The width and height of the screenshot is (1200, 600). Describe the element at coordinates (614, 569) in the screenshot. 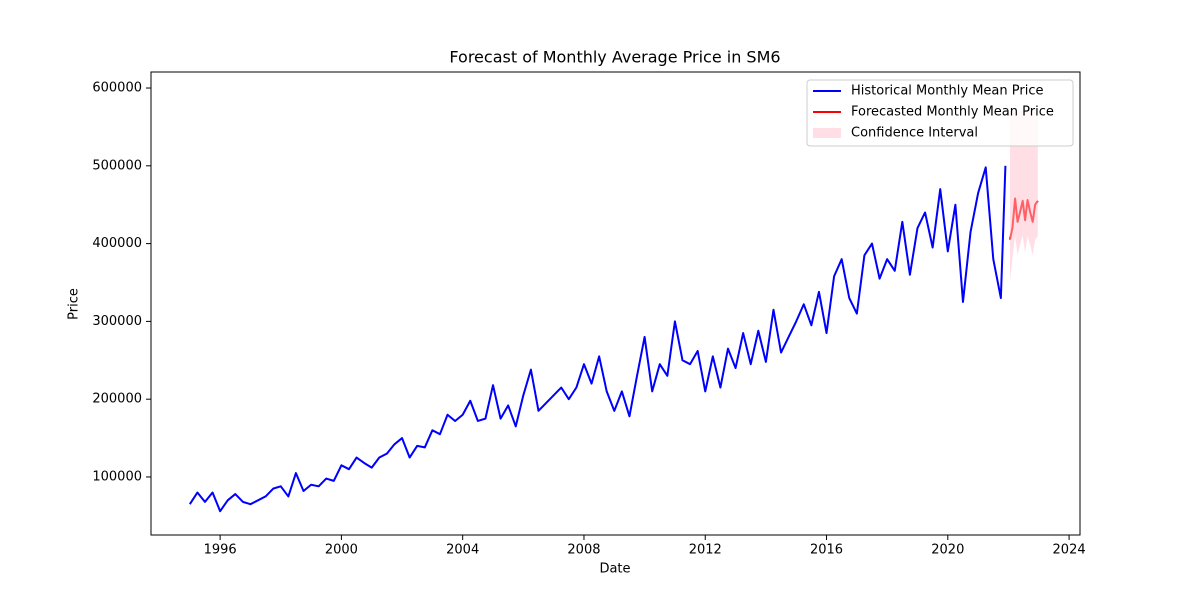

I see `x-axis-label: Date` at that location.